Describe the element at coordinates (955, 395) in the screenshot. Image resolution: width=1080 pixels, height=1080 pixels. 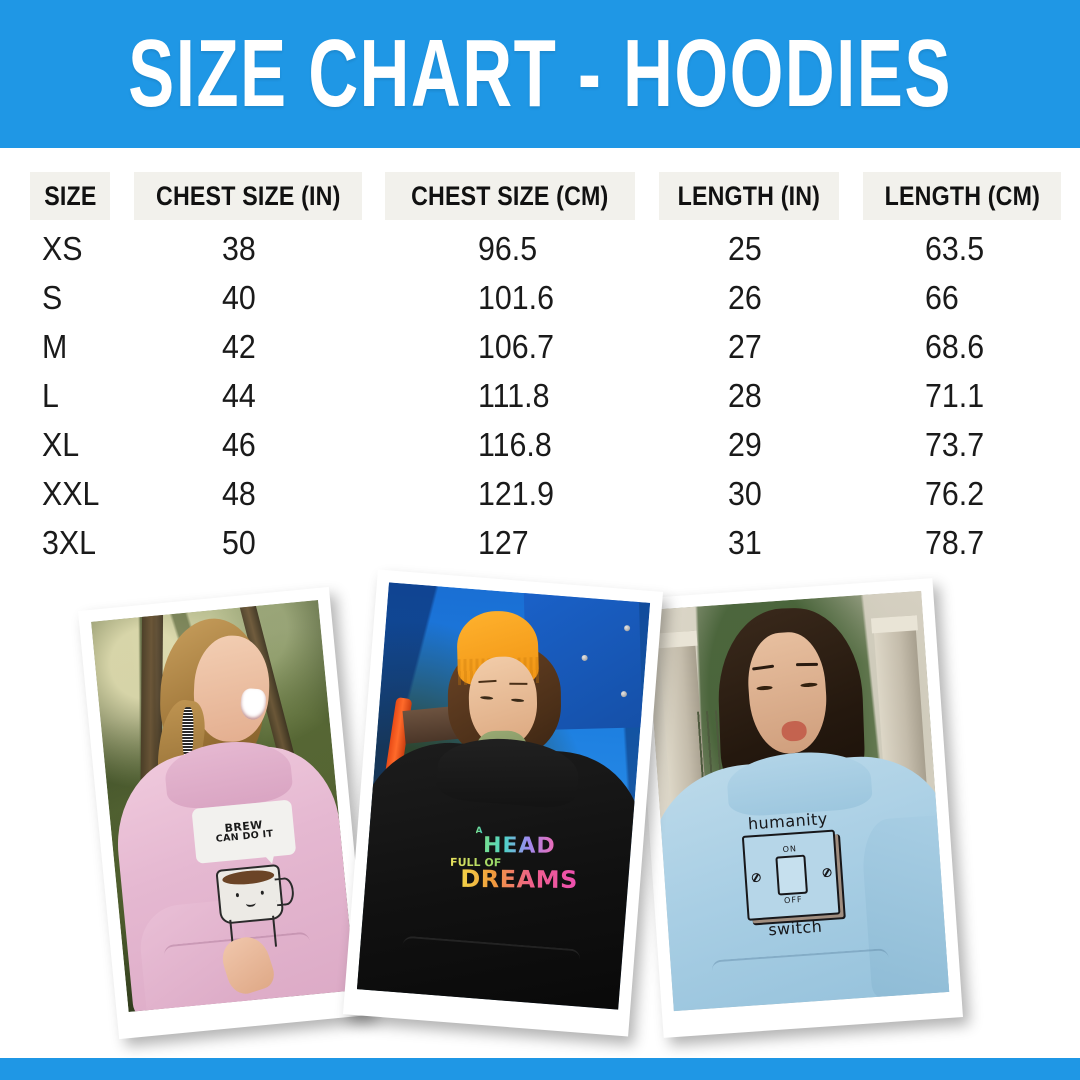
I see `cell-length-cm: 71.1` at that location.